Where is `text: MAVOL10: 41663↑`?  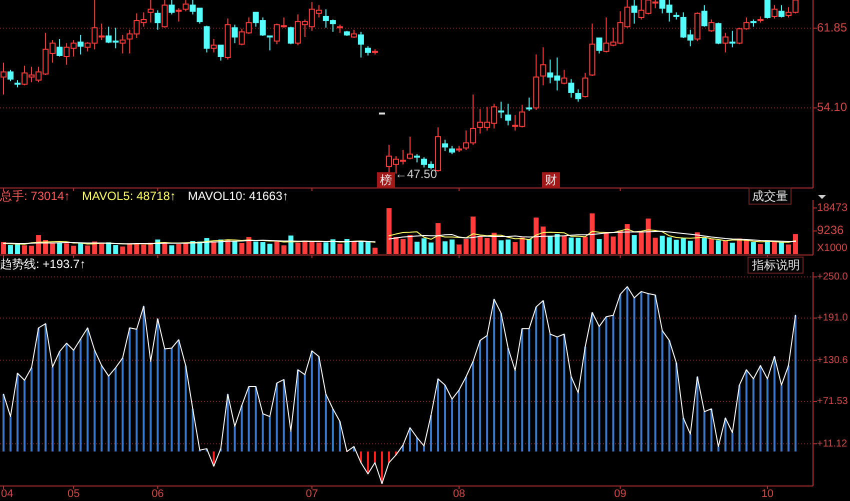
text: MAVOL10: 41663↑ is located at coordinates (238, 196).